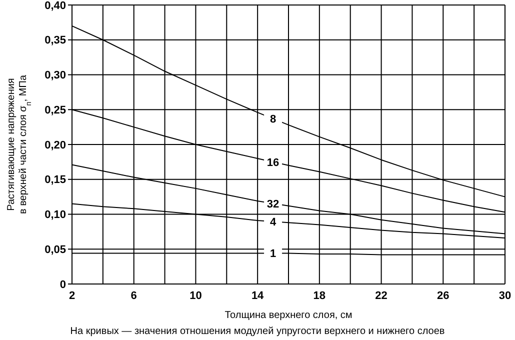 The width and height of the screenshot is (515, 340). I want to click on y-tick-label: 0,40, so click(55, 6).